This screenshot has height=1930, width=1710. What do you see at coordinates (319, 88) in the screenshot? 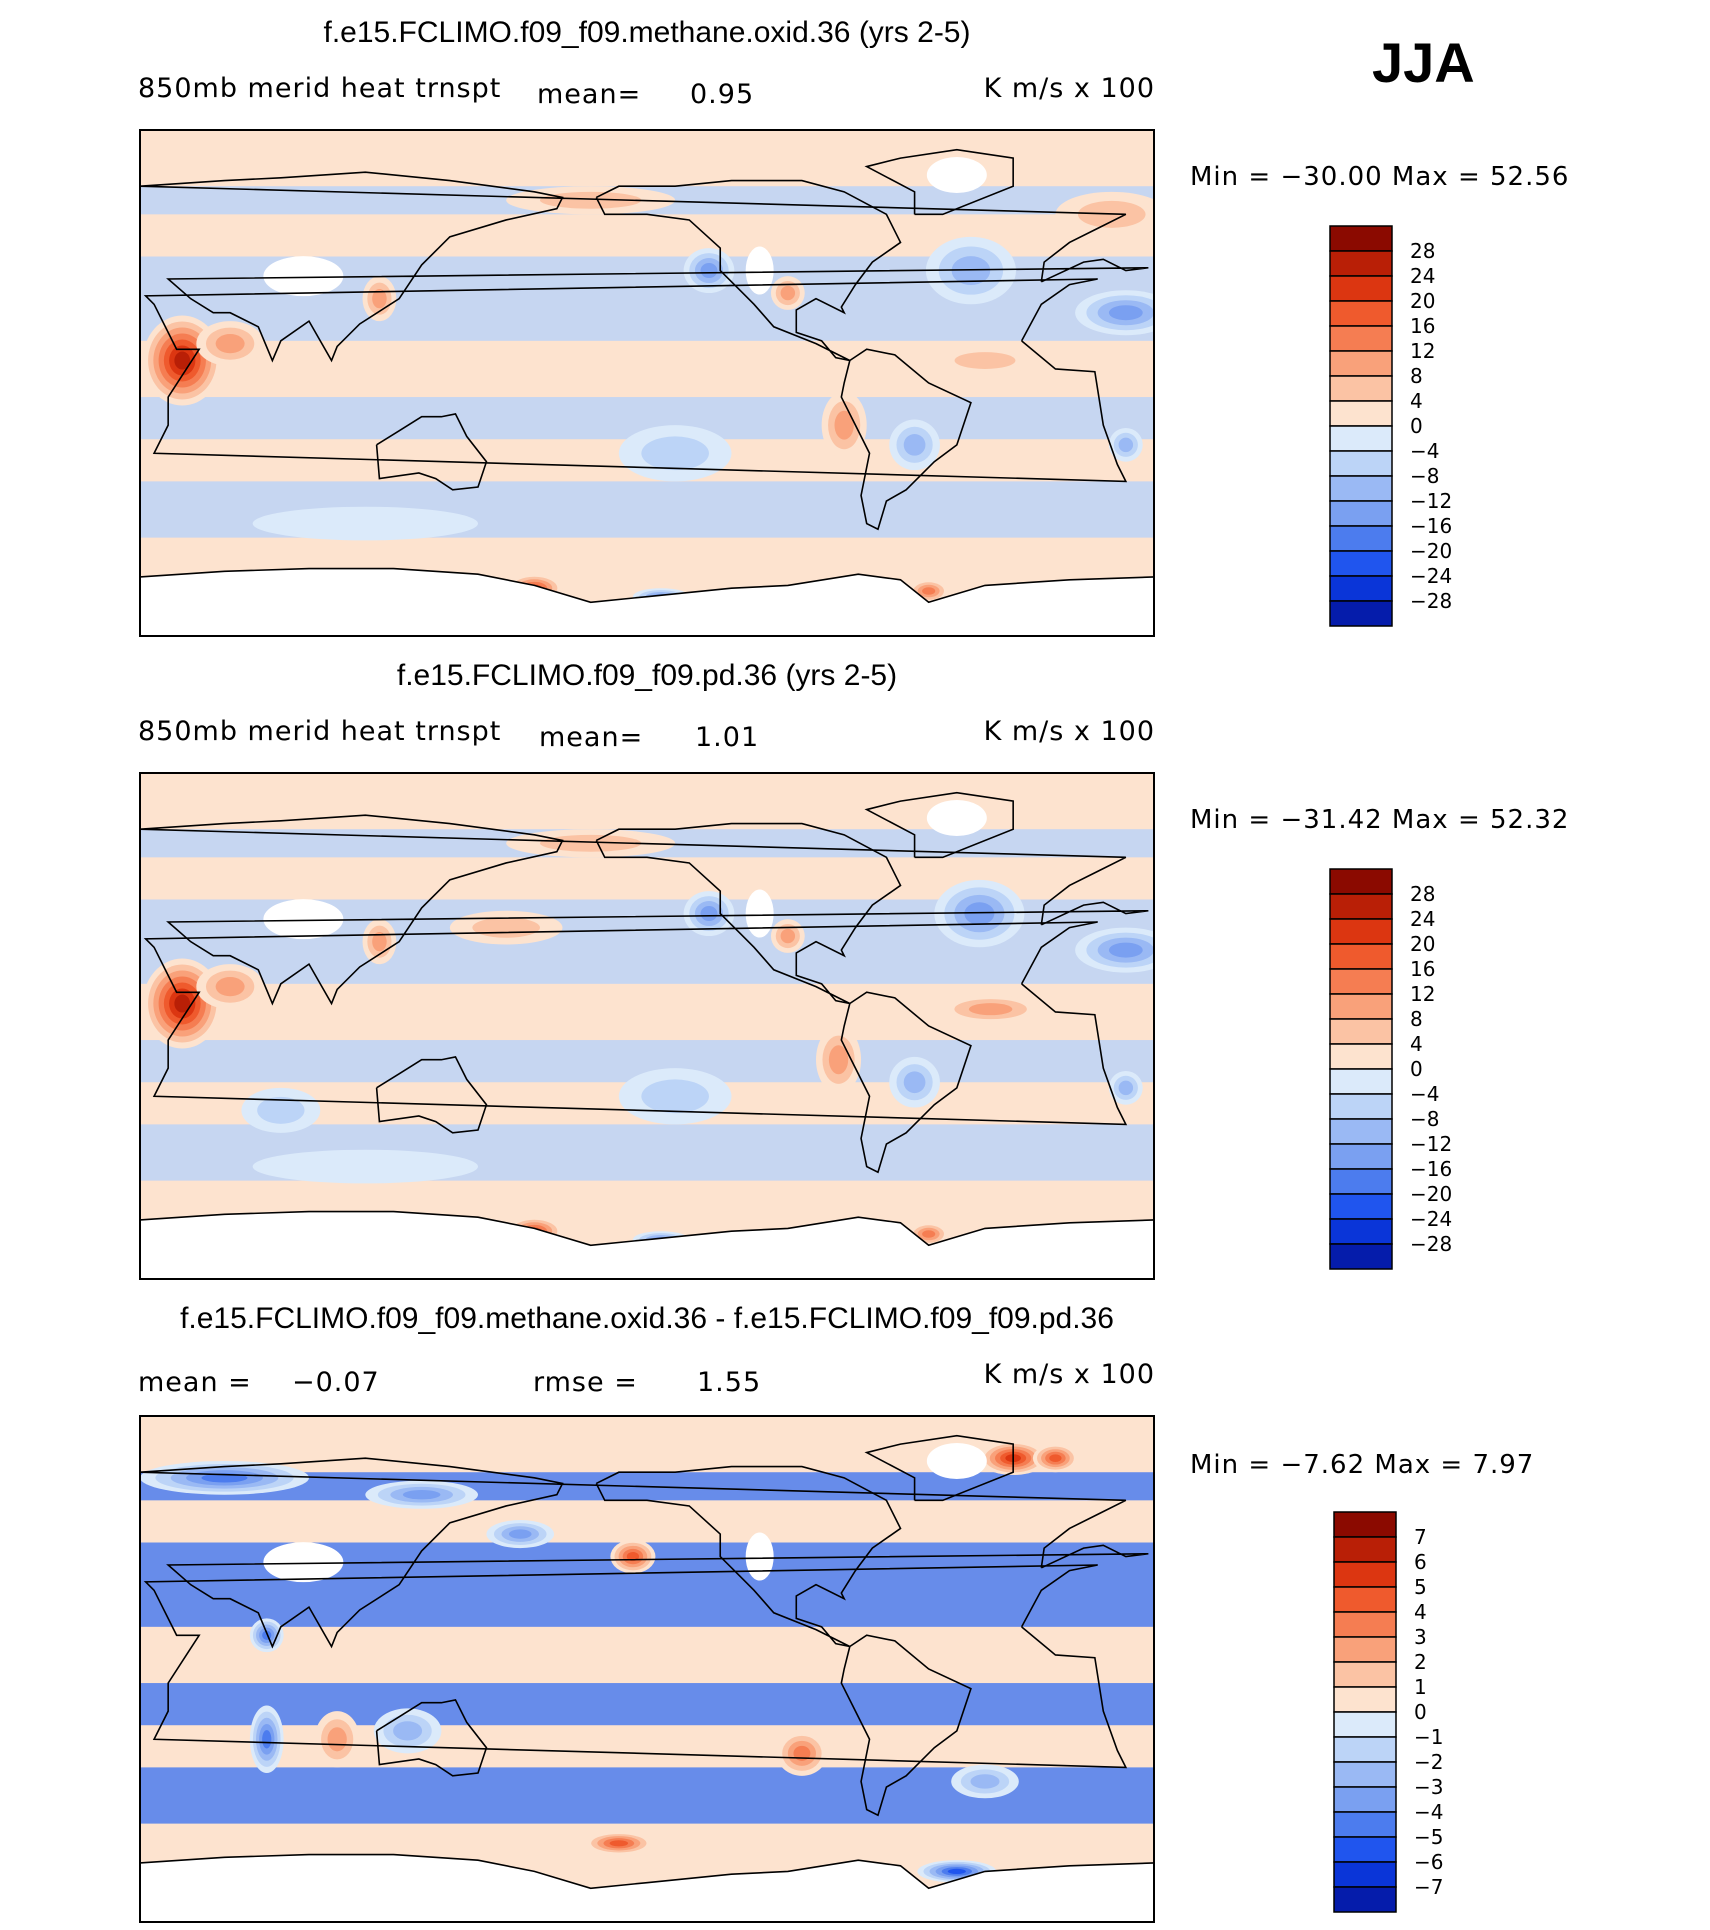
I see `panel-1-variable: 850mb merid heat trnspt` at bounding box center [319, 88].